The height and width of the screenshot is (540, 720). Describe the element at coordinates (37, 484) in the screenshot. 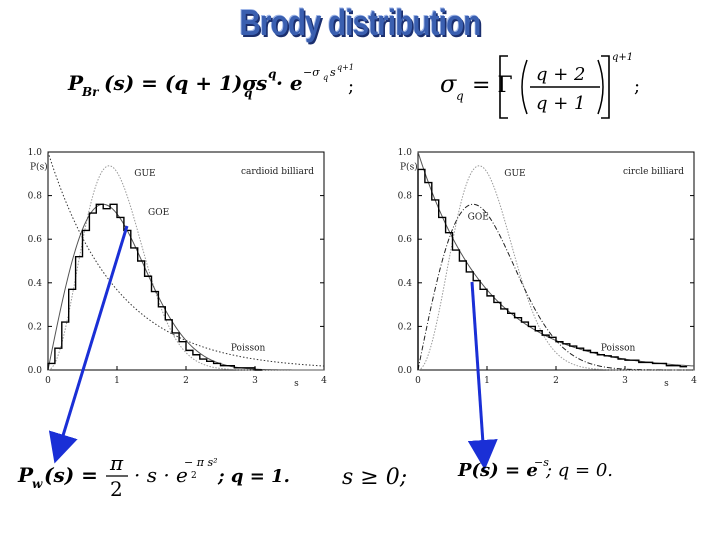

I see `wigner-sub: w` at that location.